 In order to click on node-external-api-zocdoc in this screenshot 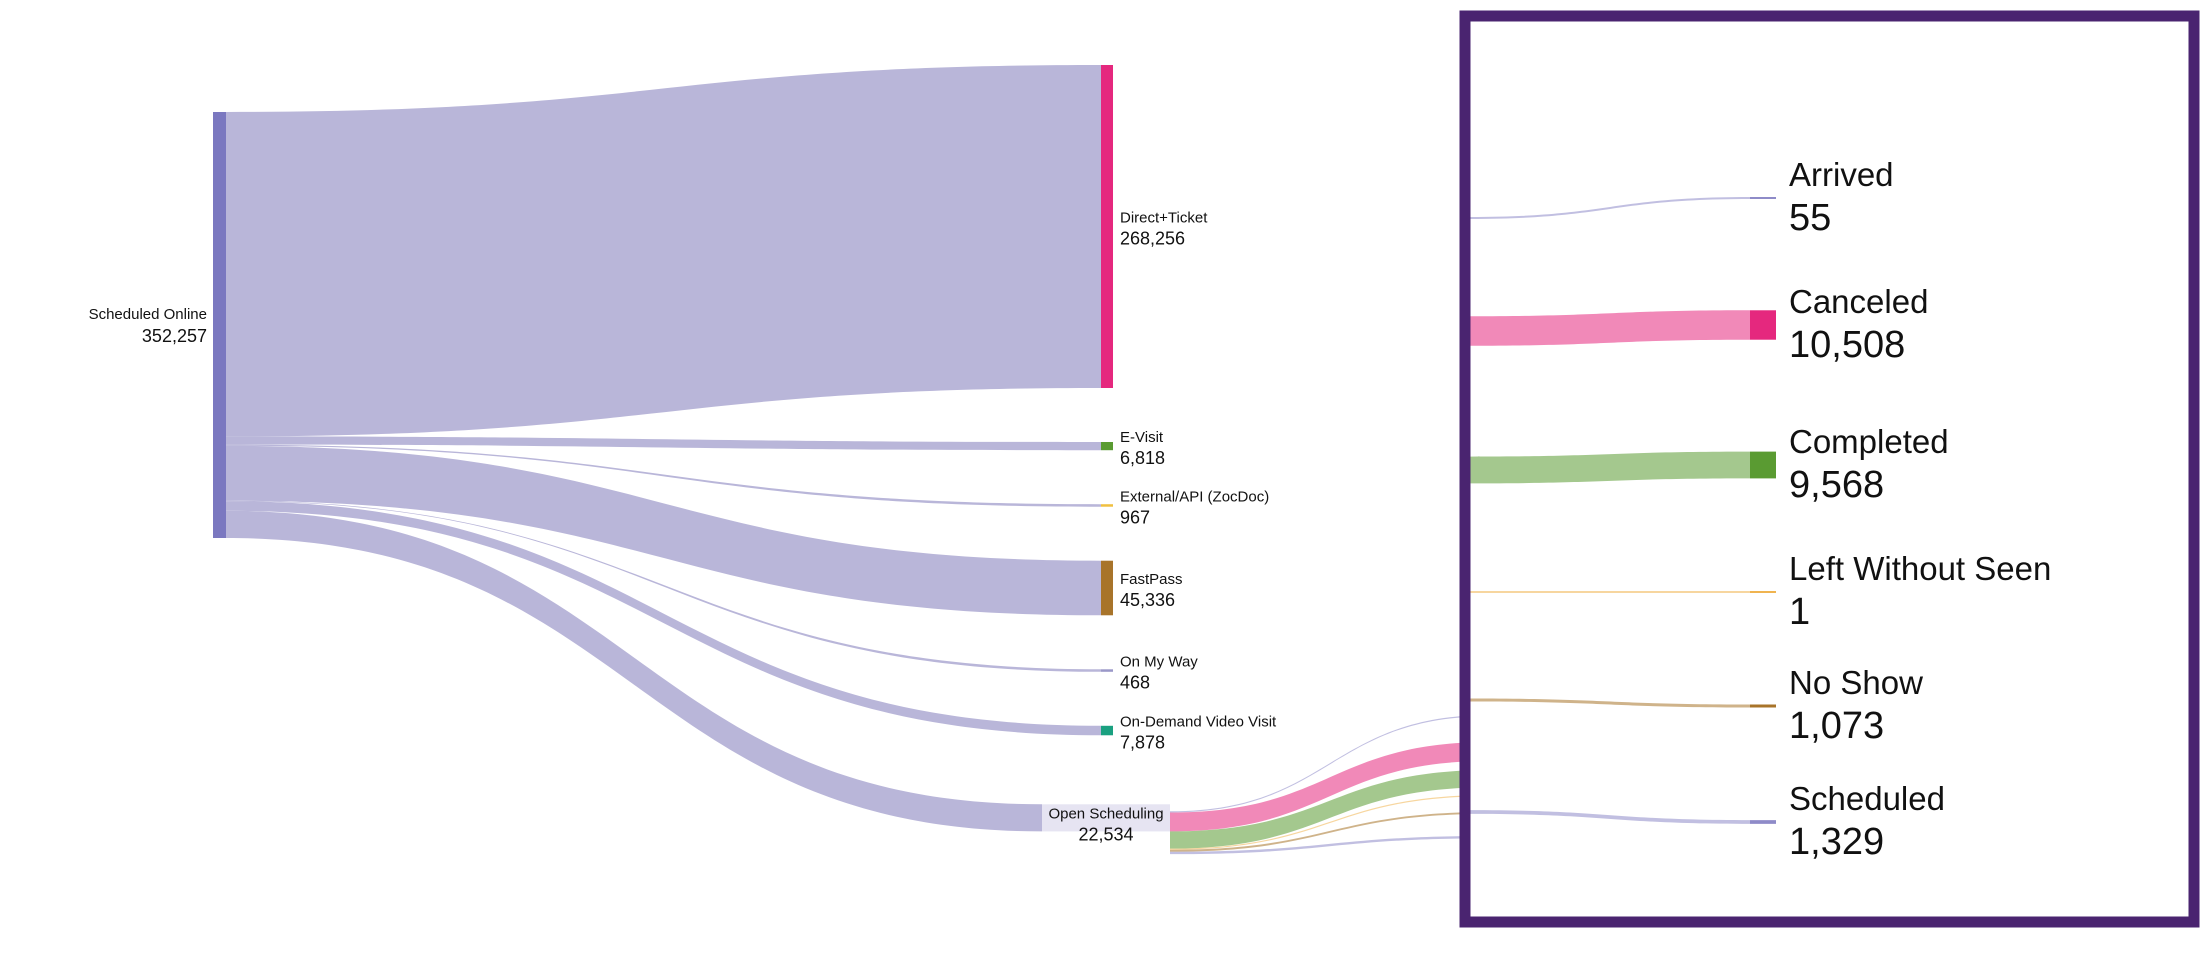, I will do `click(1107, 505)`.